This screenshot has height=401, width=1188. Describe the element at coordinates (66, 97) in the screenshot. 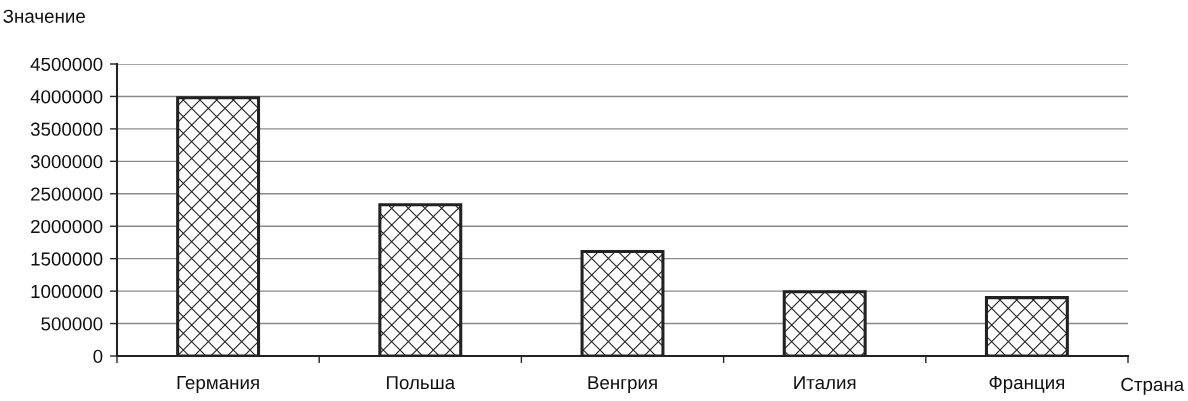

I see `y-tick-label: 4000000` at that location.